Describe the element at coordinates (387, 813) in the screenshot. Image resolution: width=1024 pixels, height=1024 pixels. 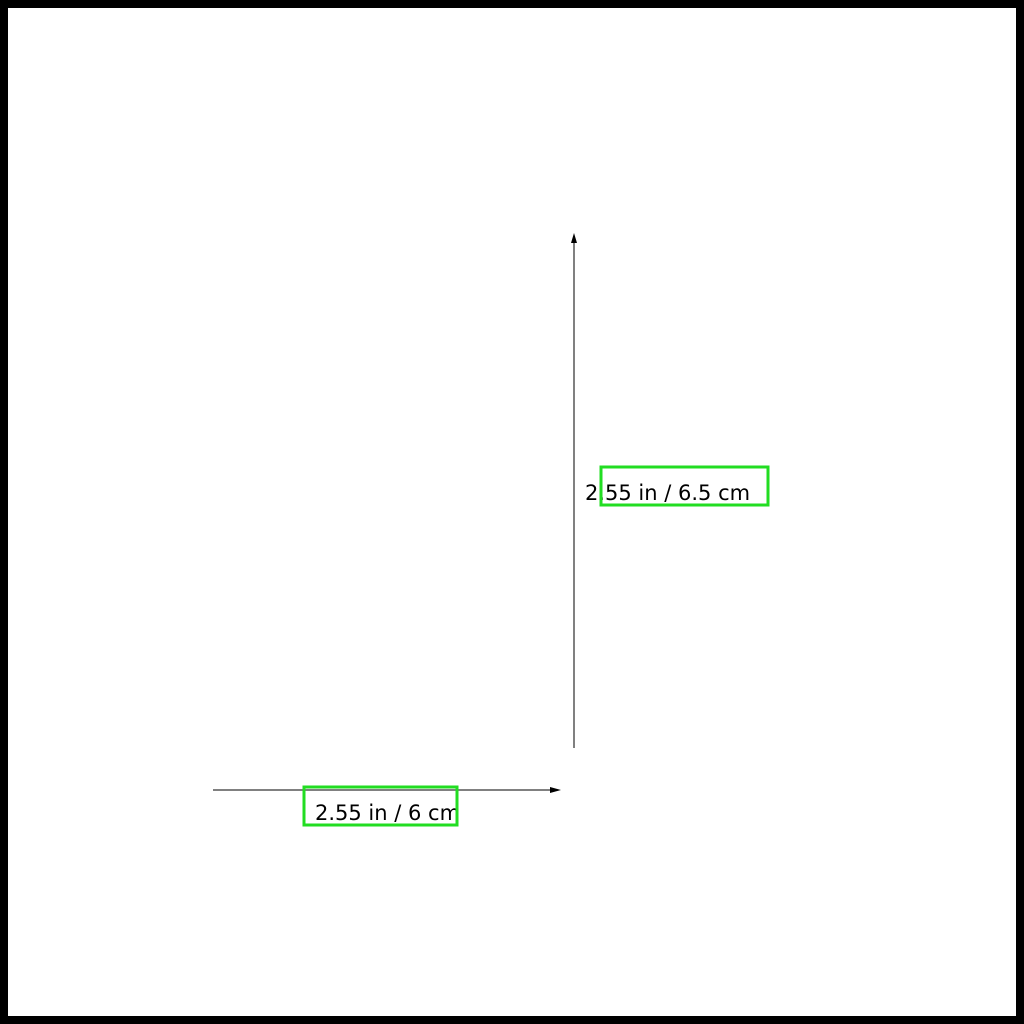
I see `width-dimension-label: 2.55 in / 6 cm` at that location.